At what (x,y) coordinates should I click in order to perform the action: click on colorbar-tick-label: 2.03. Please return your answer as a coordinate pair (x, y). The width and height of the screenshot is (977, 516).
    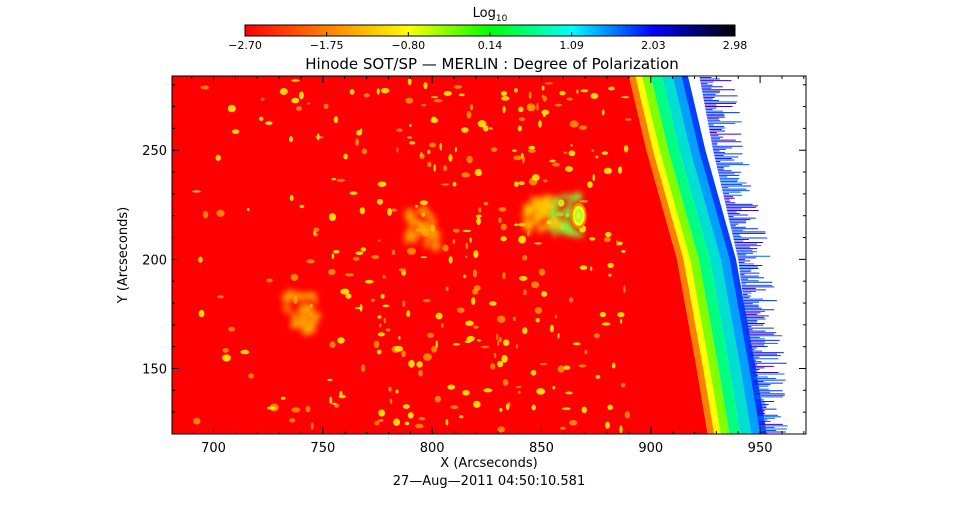
    Looking at the image, I should click on (653, 45).